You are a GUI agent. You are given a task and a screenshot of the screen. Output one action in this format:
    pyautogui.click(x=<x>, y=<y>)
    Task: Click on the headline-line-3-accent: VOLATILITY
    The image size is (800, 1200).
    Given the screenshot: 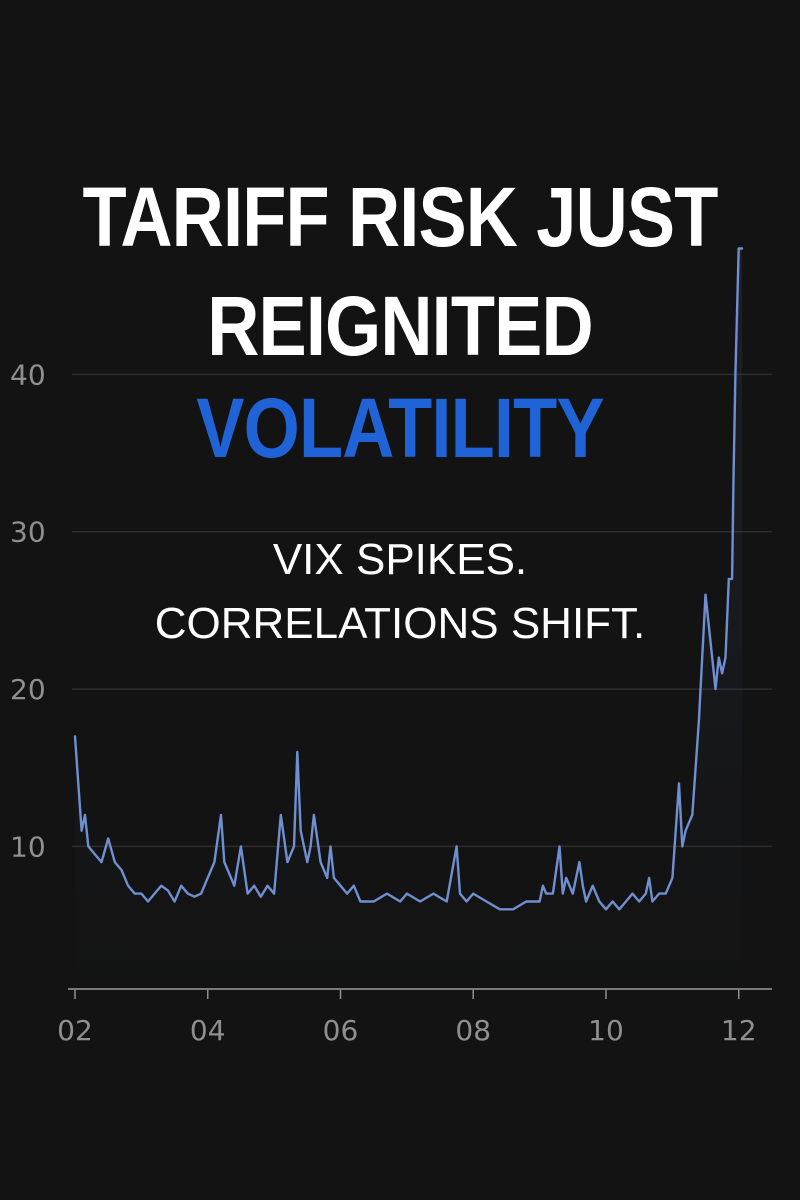 What is the action you would take?
    pyautogui.click(x=400, y=428)
    